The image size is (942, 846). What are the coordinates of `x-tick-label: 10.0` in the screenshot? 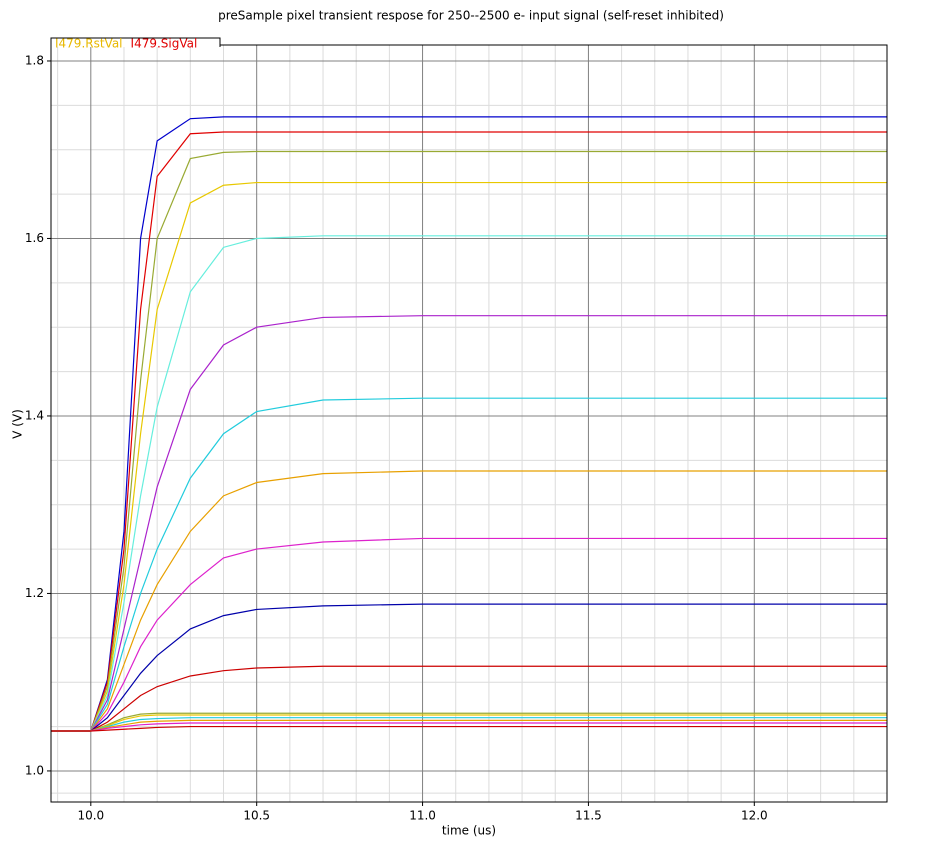 It's located at (90, 816).